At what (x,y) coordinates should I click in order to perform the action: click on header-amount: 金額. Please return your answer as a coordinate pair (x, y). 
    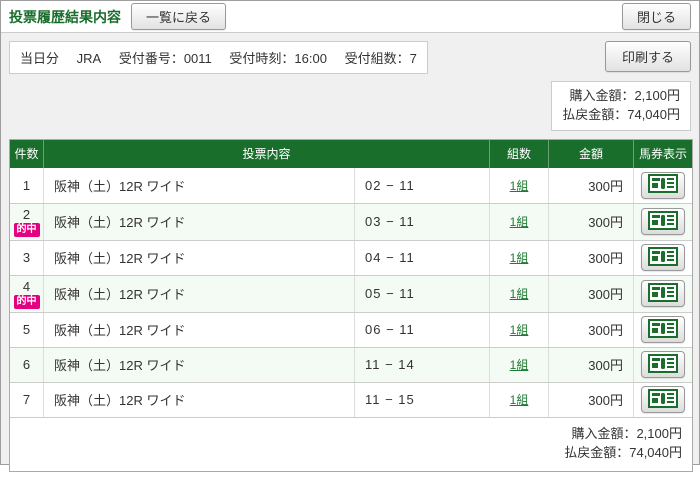
    Looking at the image, I should click on (591, 153).